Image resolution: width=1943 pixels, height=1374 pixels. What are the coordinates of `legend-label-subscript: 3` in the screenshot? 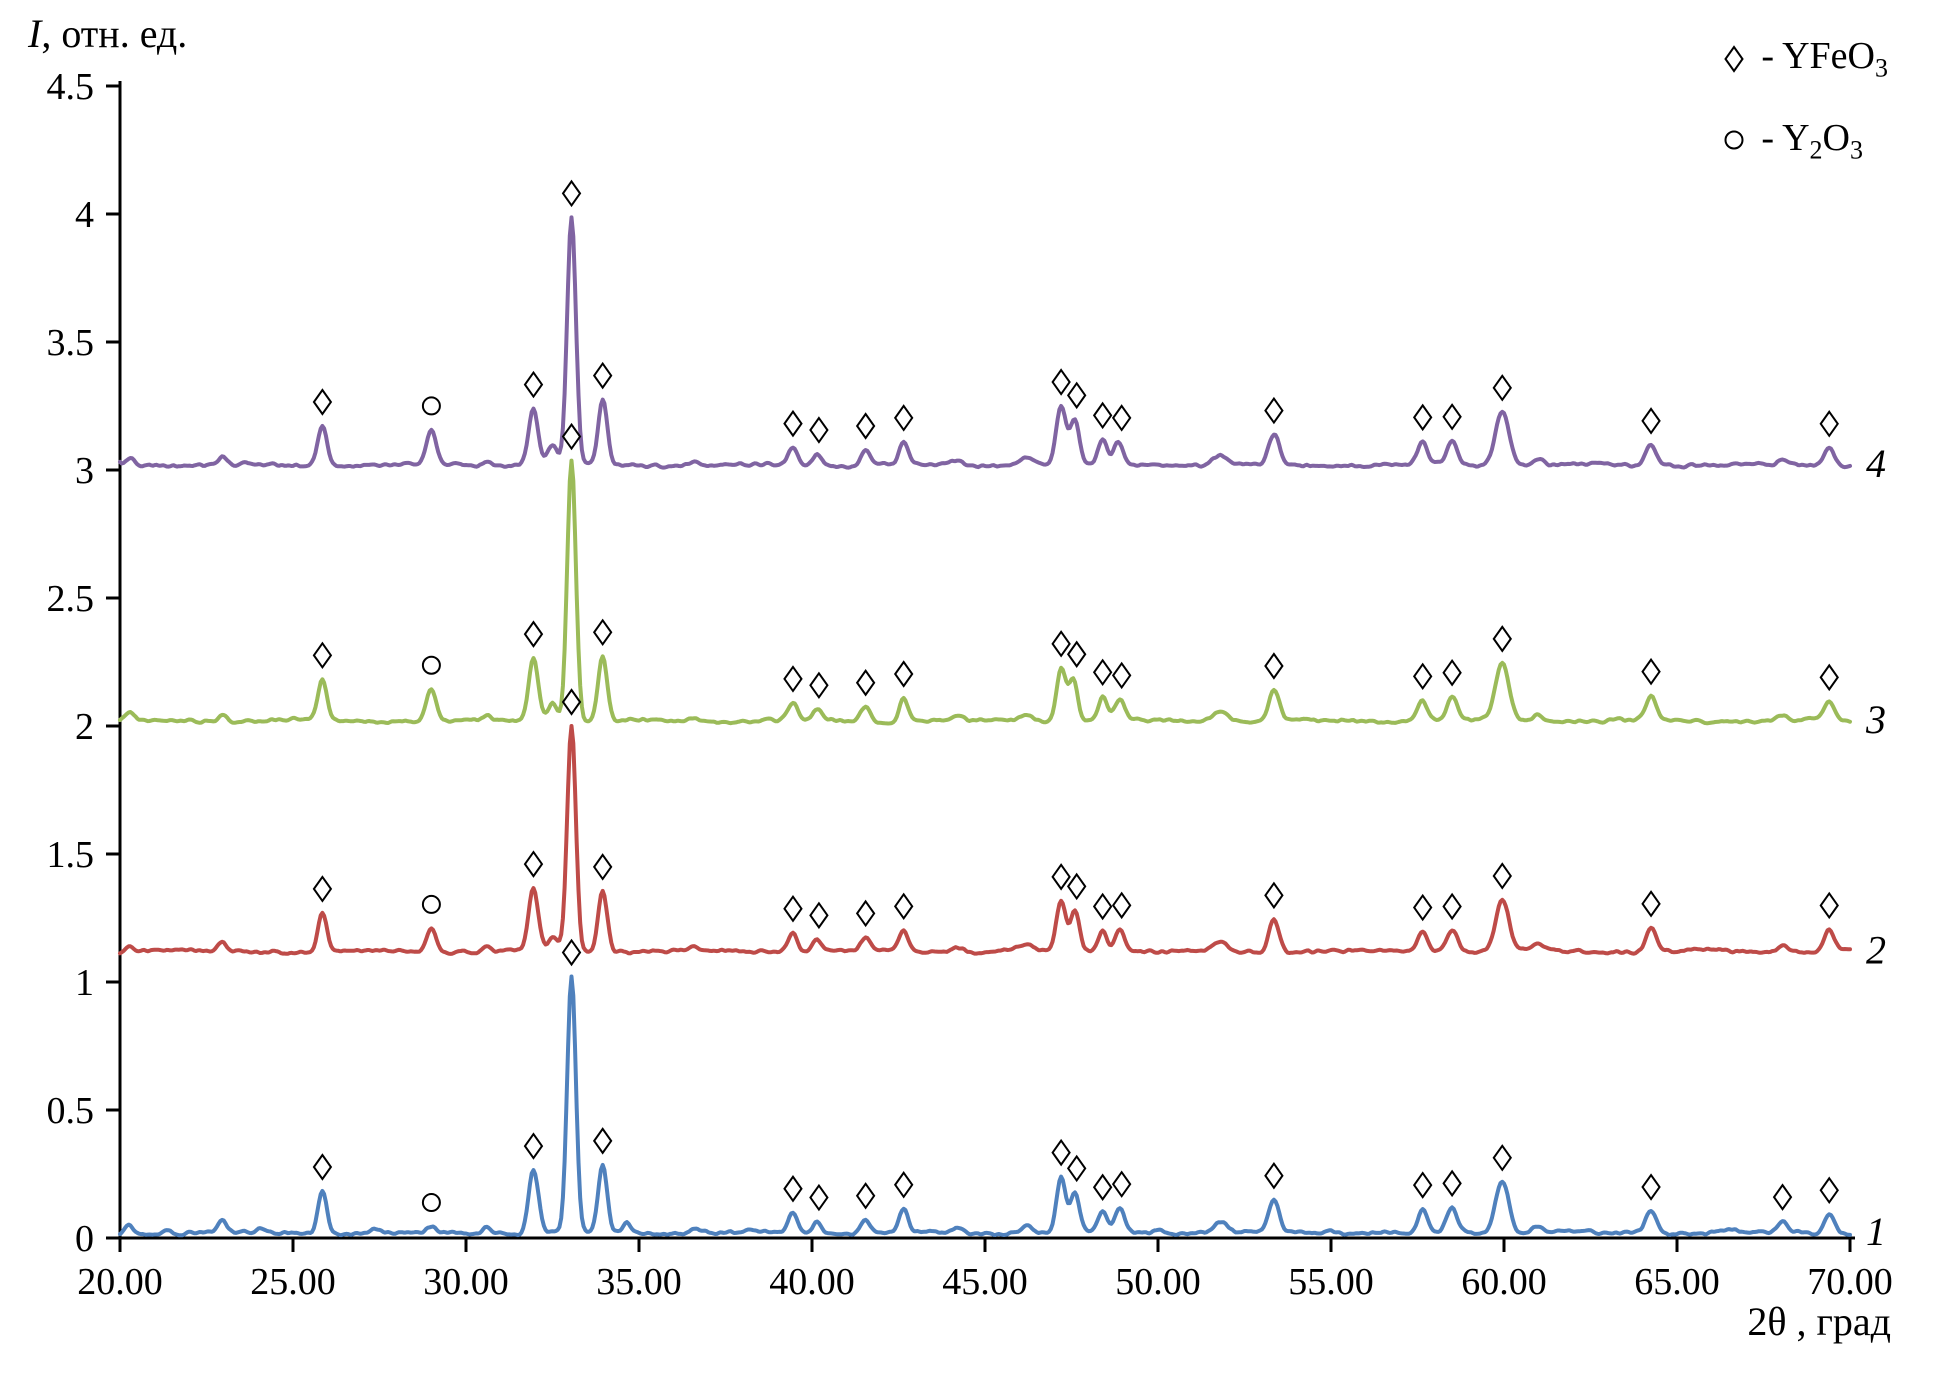 It's located at (1881, 68).